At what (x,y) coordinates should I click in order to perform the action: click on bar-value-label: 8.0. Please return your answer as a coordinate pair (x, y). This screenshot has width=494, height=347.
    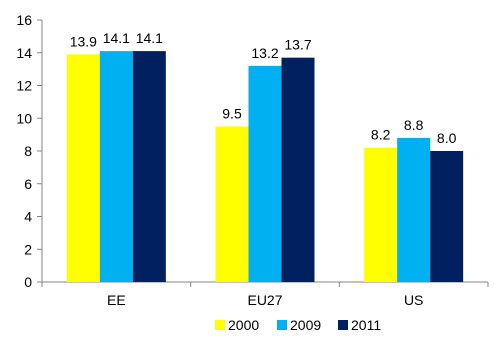
    Looking at the image, I should click on (447, 138).